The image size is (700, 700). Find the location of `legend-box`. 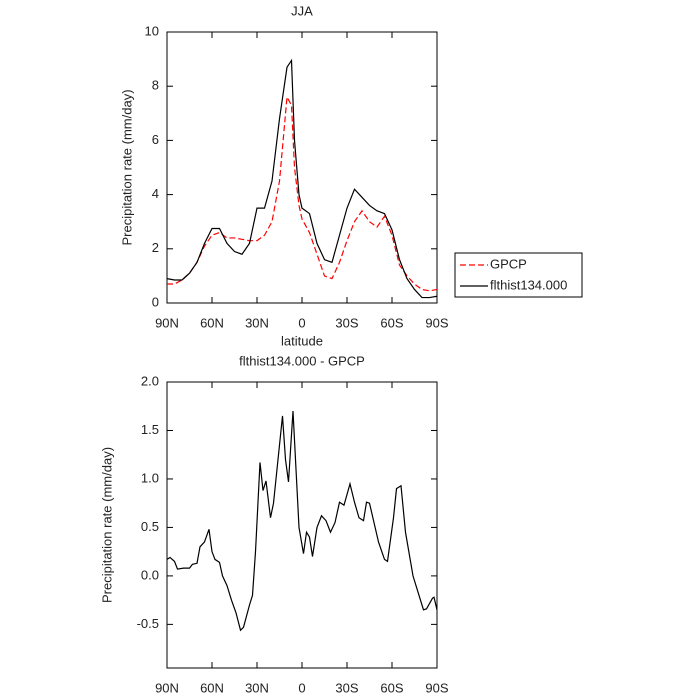

legend-box is located at coordinates (518, 275).